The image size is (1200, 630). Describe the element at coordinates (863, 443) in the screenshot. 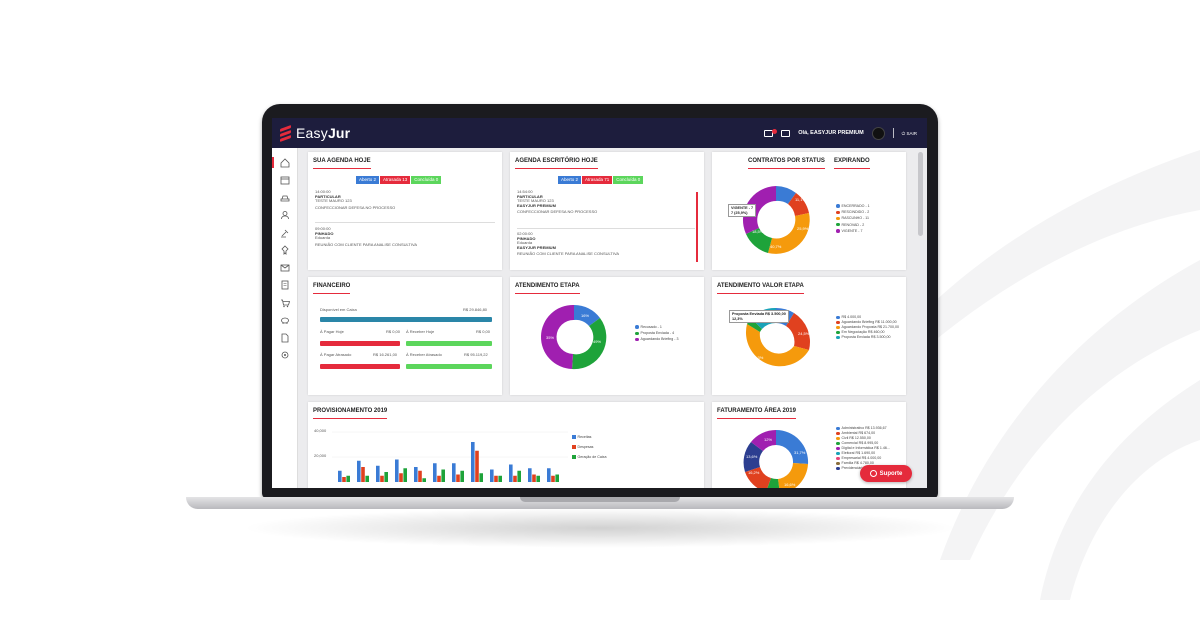

I see `legend-item: Comercial R$ 8.995,00` at that location.